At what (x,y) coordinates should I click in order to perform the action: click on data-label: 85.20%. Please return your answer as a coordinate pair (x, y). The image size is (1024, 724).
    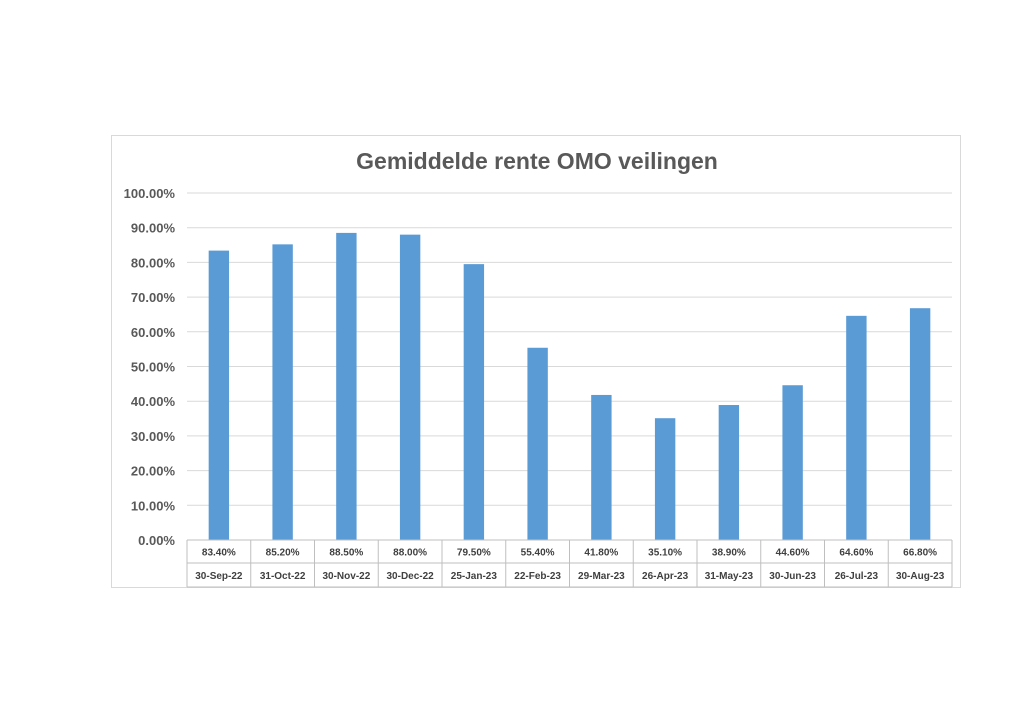
    Looking at the image, I should click on (283, 553).